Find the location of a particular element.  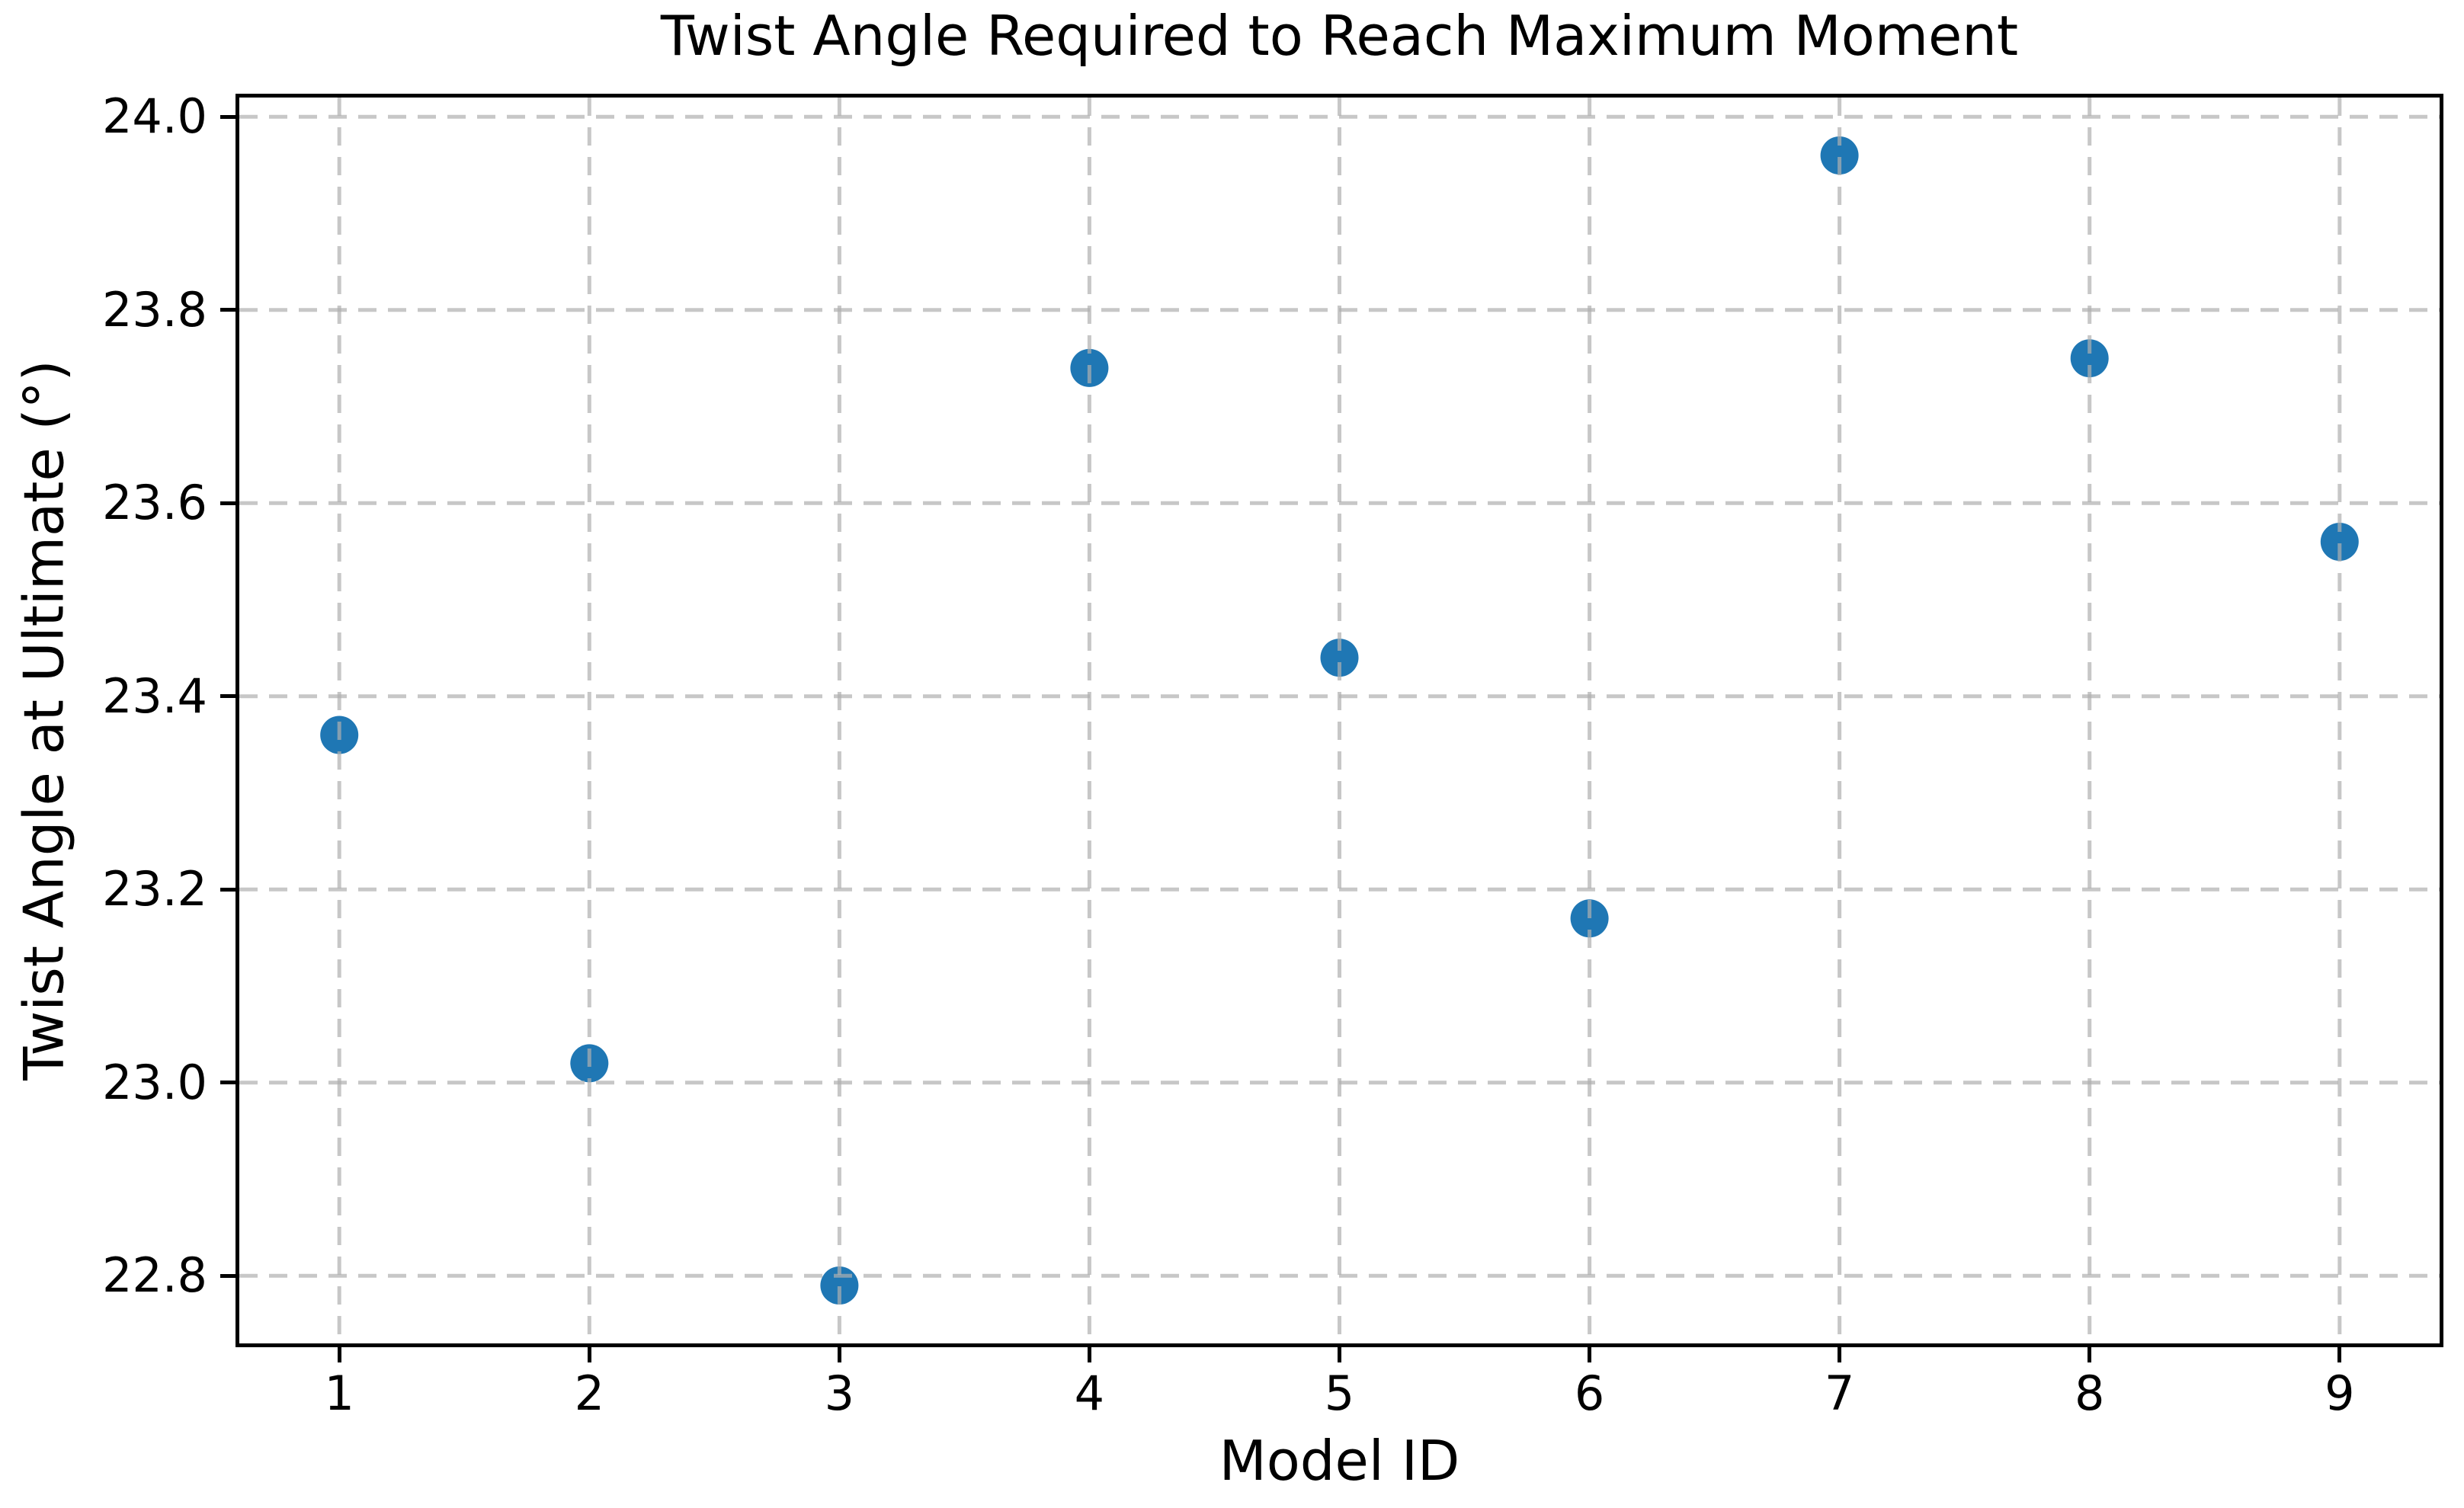

y-tick-label: 24.0 is located at coordinates (154, 116).